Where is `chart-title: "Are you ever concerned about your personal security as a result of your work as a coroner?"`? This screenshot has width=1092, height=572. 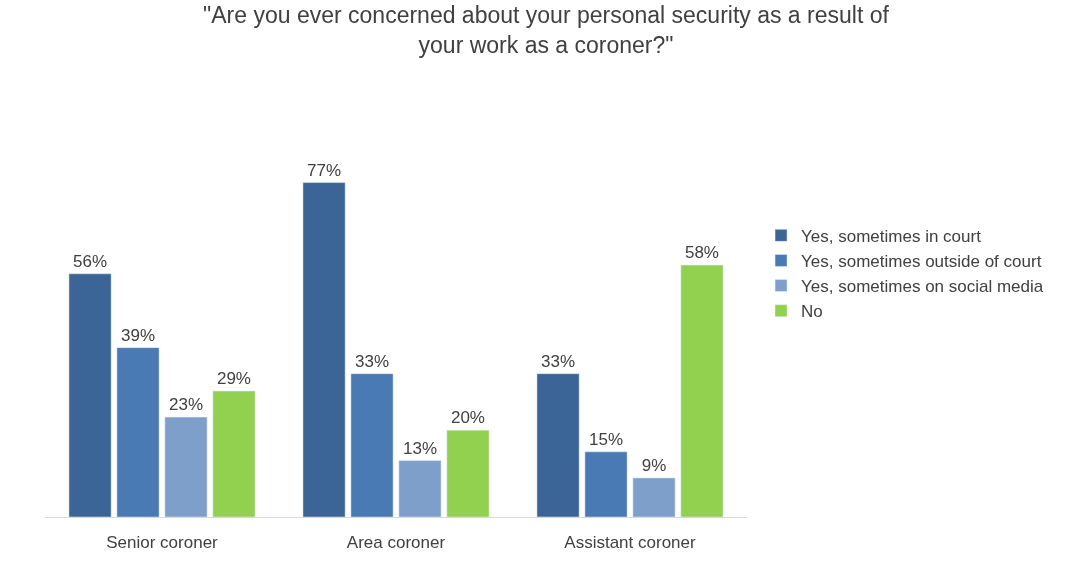
chart-title: "Are you ever concerned about your personal security as a result of your work as a coroner?" is located at coordinates (546, 29).